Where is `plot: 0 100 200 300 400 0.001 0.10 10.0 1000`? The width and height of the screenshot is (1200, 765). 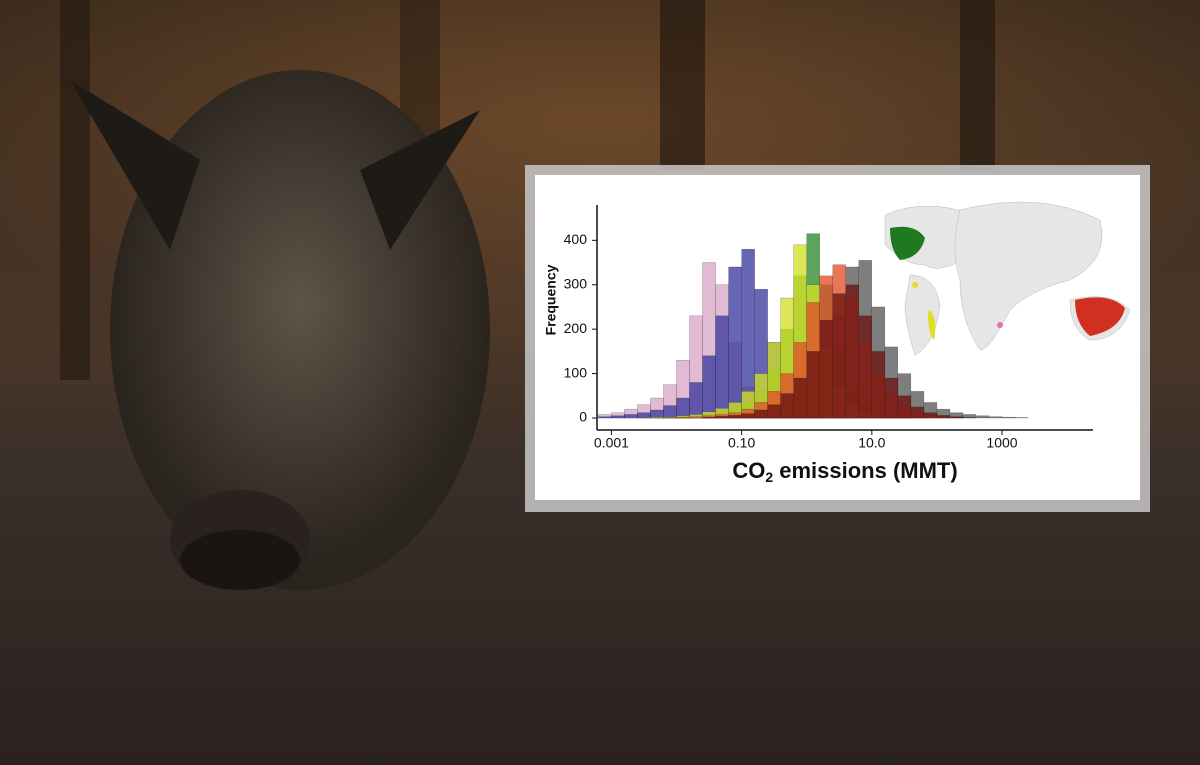 plot: 0 100 200 300 400 0.001 0.10 10.0 1000 is located at coordinates (828, 328).